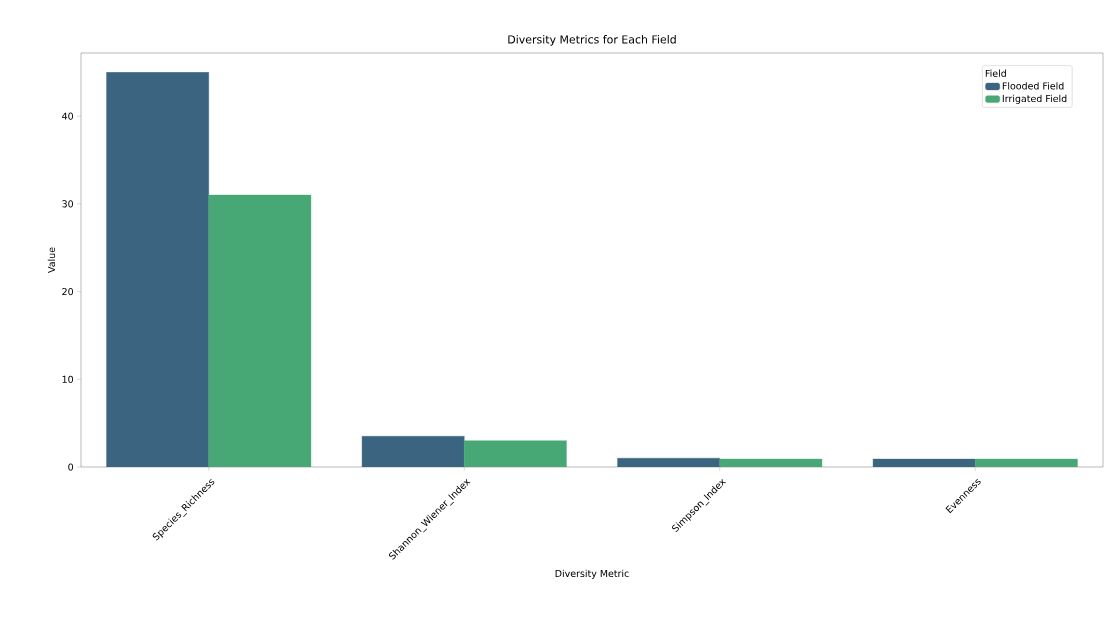  I want to click on y-tick-label: 20, so click(68, 291).